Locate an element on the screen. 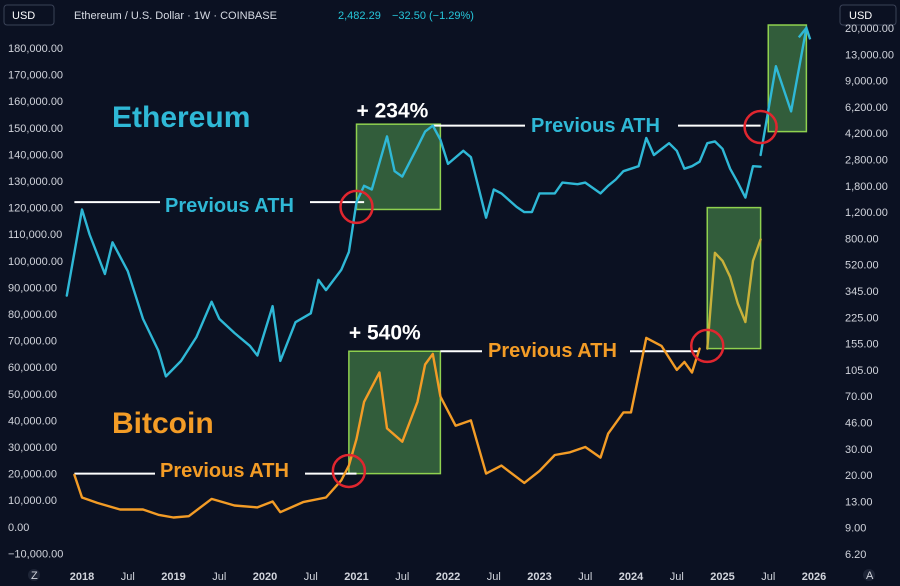 The height and width of the screenshot is (586, 900). right-tick-label: 30.00 is located at coordinates (859, 450).